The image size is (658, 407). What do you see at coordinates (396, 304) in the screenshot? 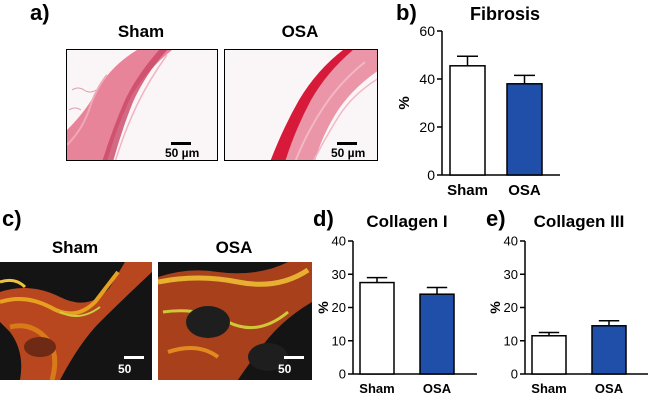
I see `chart-collagen-i: Collagen I 0 10 20 30 40% Sham OSA` at bounding box center [396, 304].